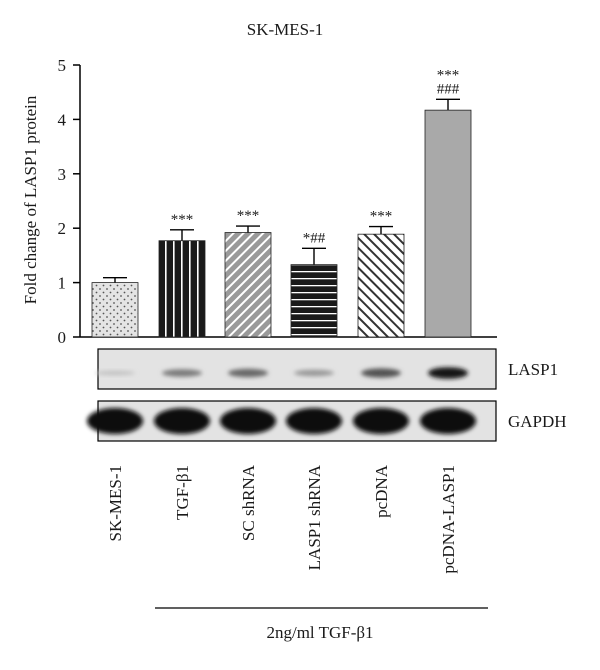 This screenshot has height=670, width=600. What do you see at coordinates (62, 337) in the screenshot?
I see `y-tick-label: 0` at bounding box center [62, 337].